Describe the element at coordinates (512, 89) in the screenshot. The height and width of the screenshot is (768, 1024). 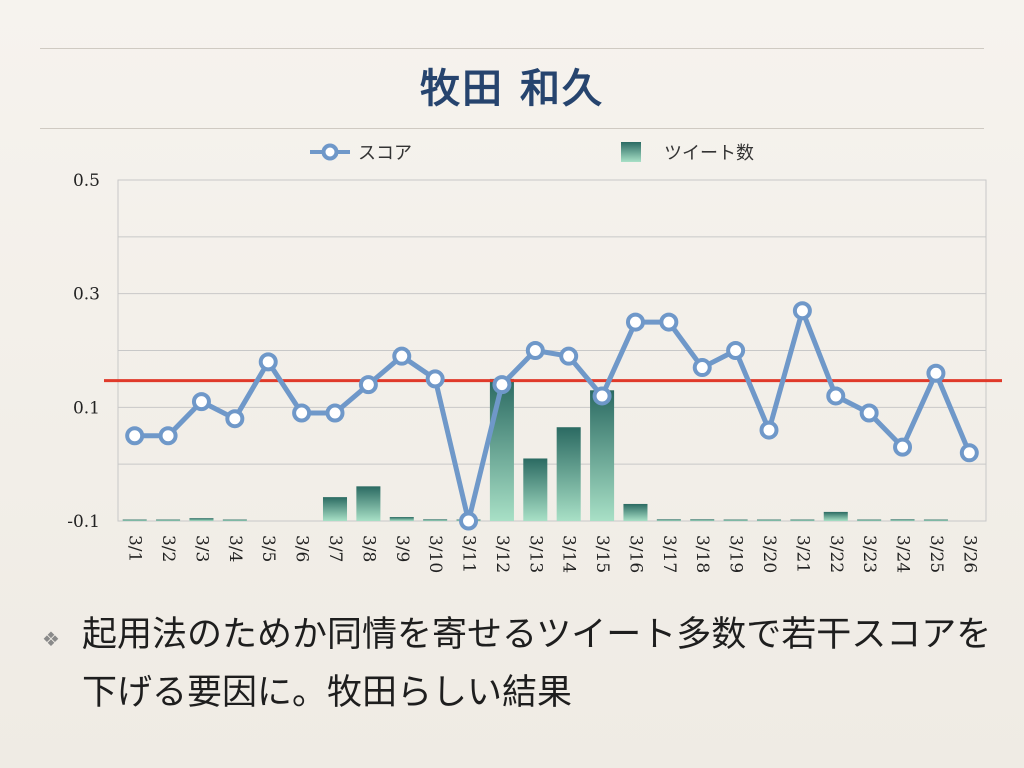
I see `slide-title: 牧田 和久` at that location.